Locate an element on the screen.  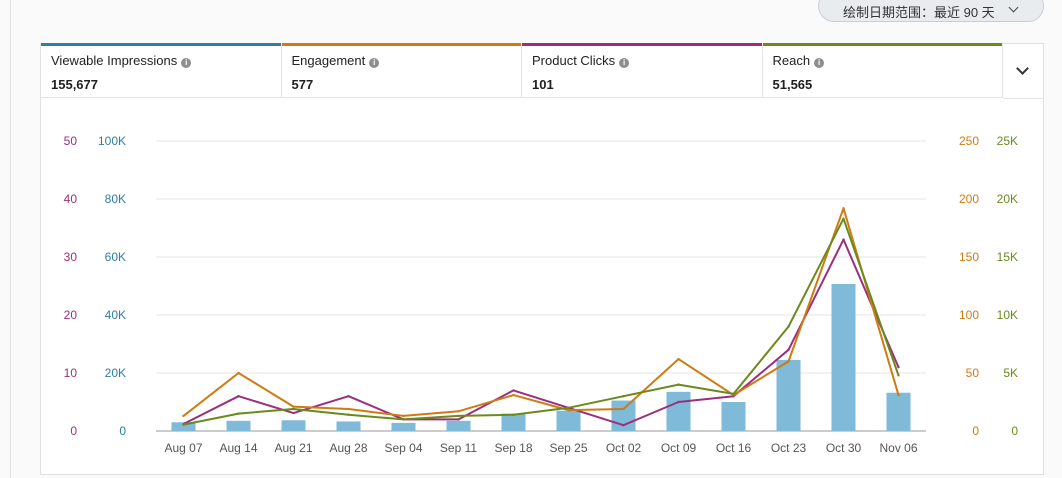
tab-value: 155,677 is located at coordinates (74, 84).